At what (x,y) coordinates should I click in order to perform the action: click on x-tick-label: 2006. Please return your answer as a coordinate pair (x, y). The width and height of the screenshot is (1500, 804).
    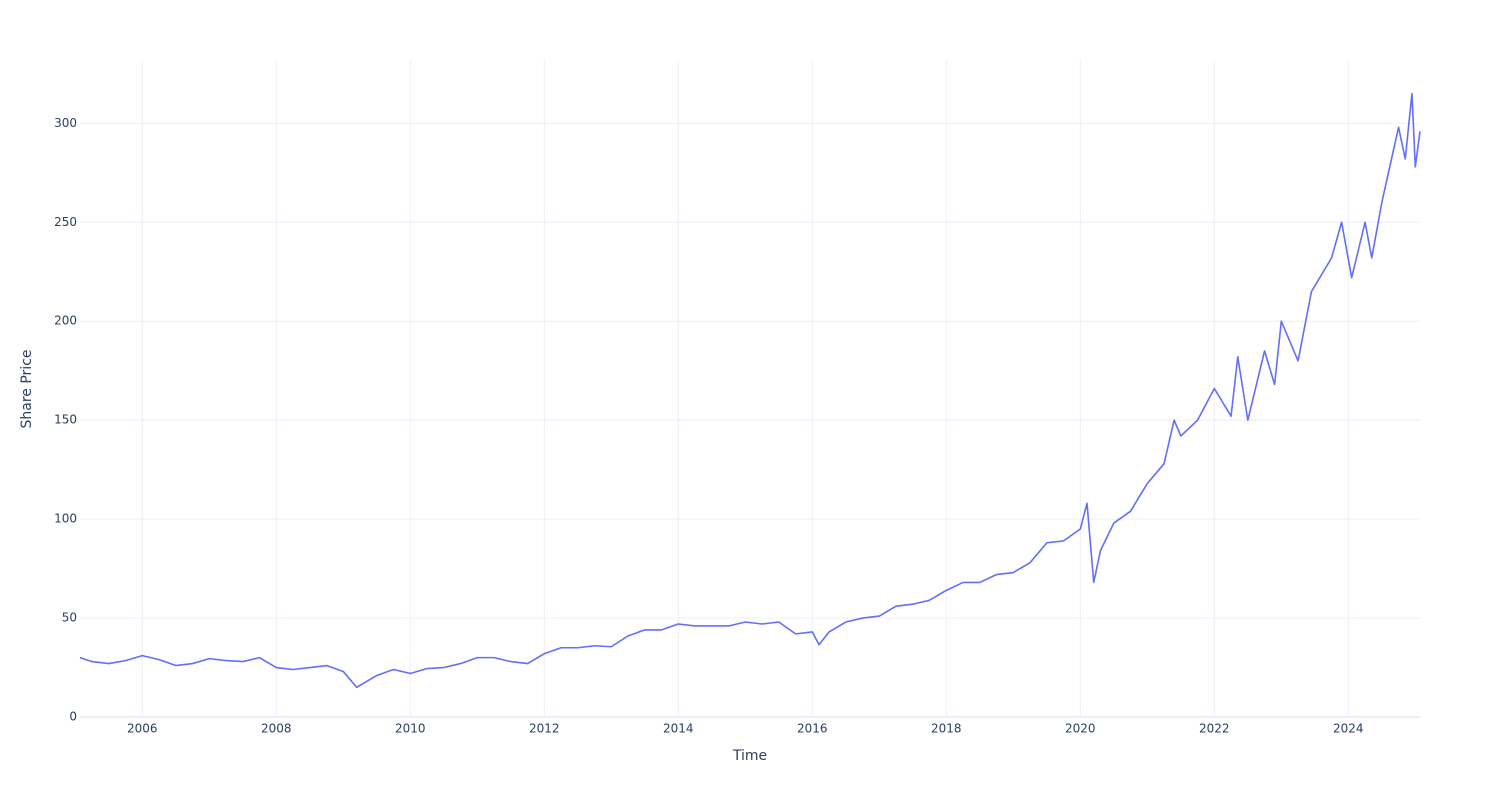
    Looking at the image, I should click on (142, 729).